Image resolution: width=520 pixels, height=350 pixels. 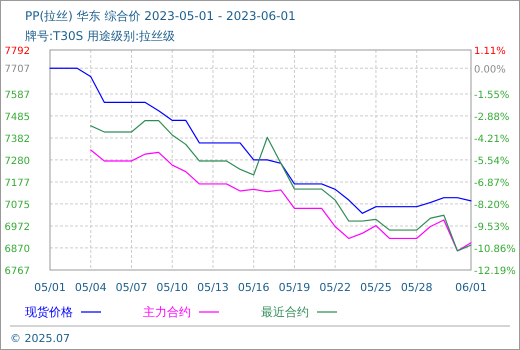 What do you see at coordinates (17, 249) in the screenshot?
I see `y-tick-label: 6870` at bounding box center [17, 249].